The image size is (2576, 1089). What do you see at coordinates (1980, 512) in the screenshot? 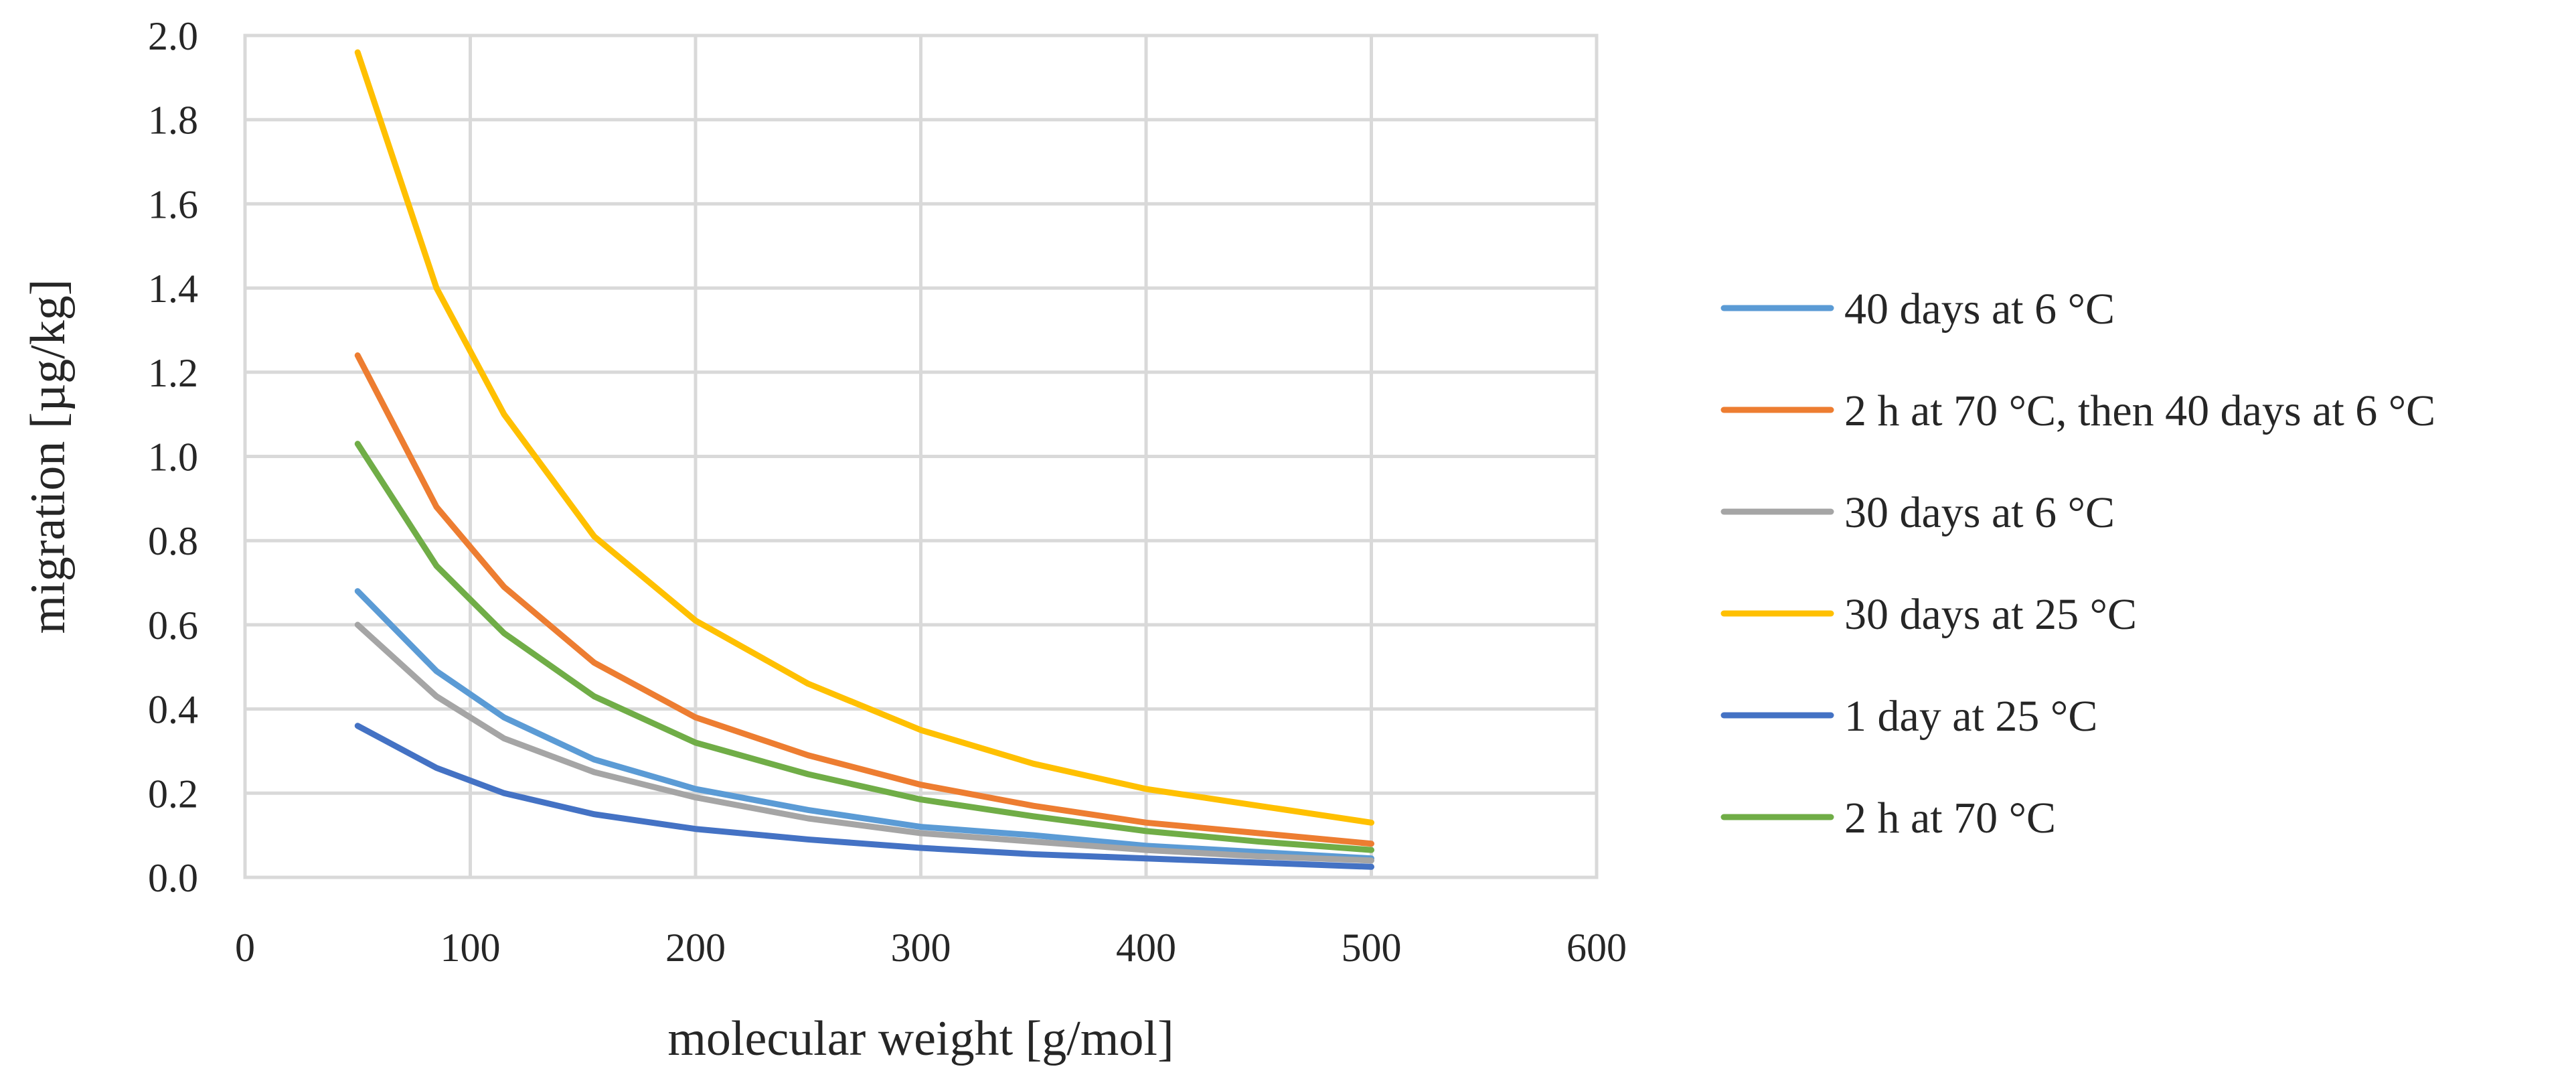
I see `legend-label: 30 days at 6 °C` at bounding box center [1980, 512].